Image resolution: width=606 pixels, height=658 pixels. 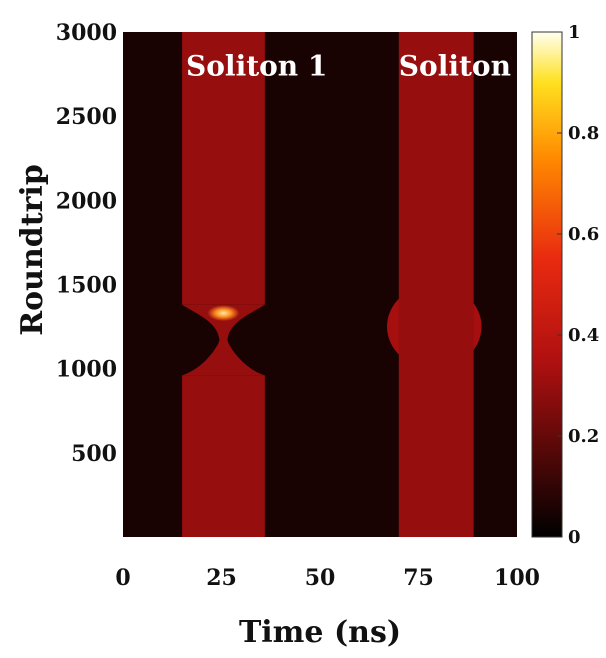 What do you see at coordinates (86, 243) in the screenshot?
I see `y-axis-ticks: 500 1000 1500 2000 2500 3000` at bounding box center [86, 243].